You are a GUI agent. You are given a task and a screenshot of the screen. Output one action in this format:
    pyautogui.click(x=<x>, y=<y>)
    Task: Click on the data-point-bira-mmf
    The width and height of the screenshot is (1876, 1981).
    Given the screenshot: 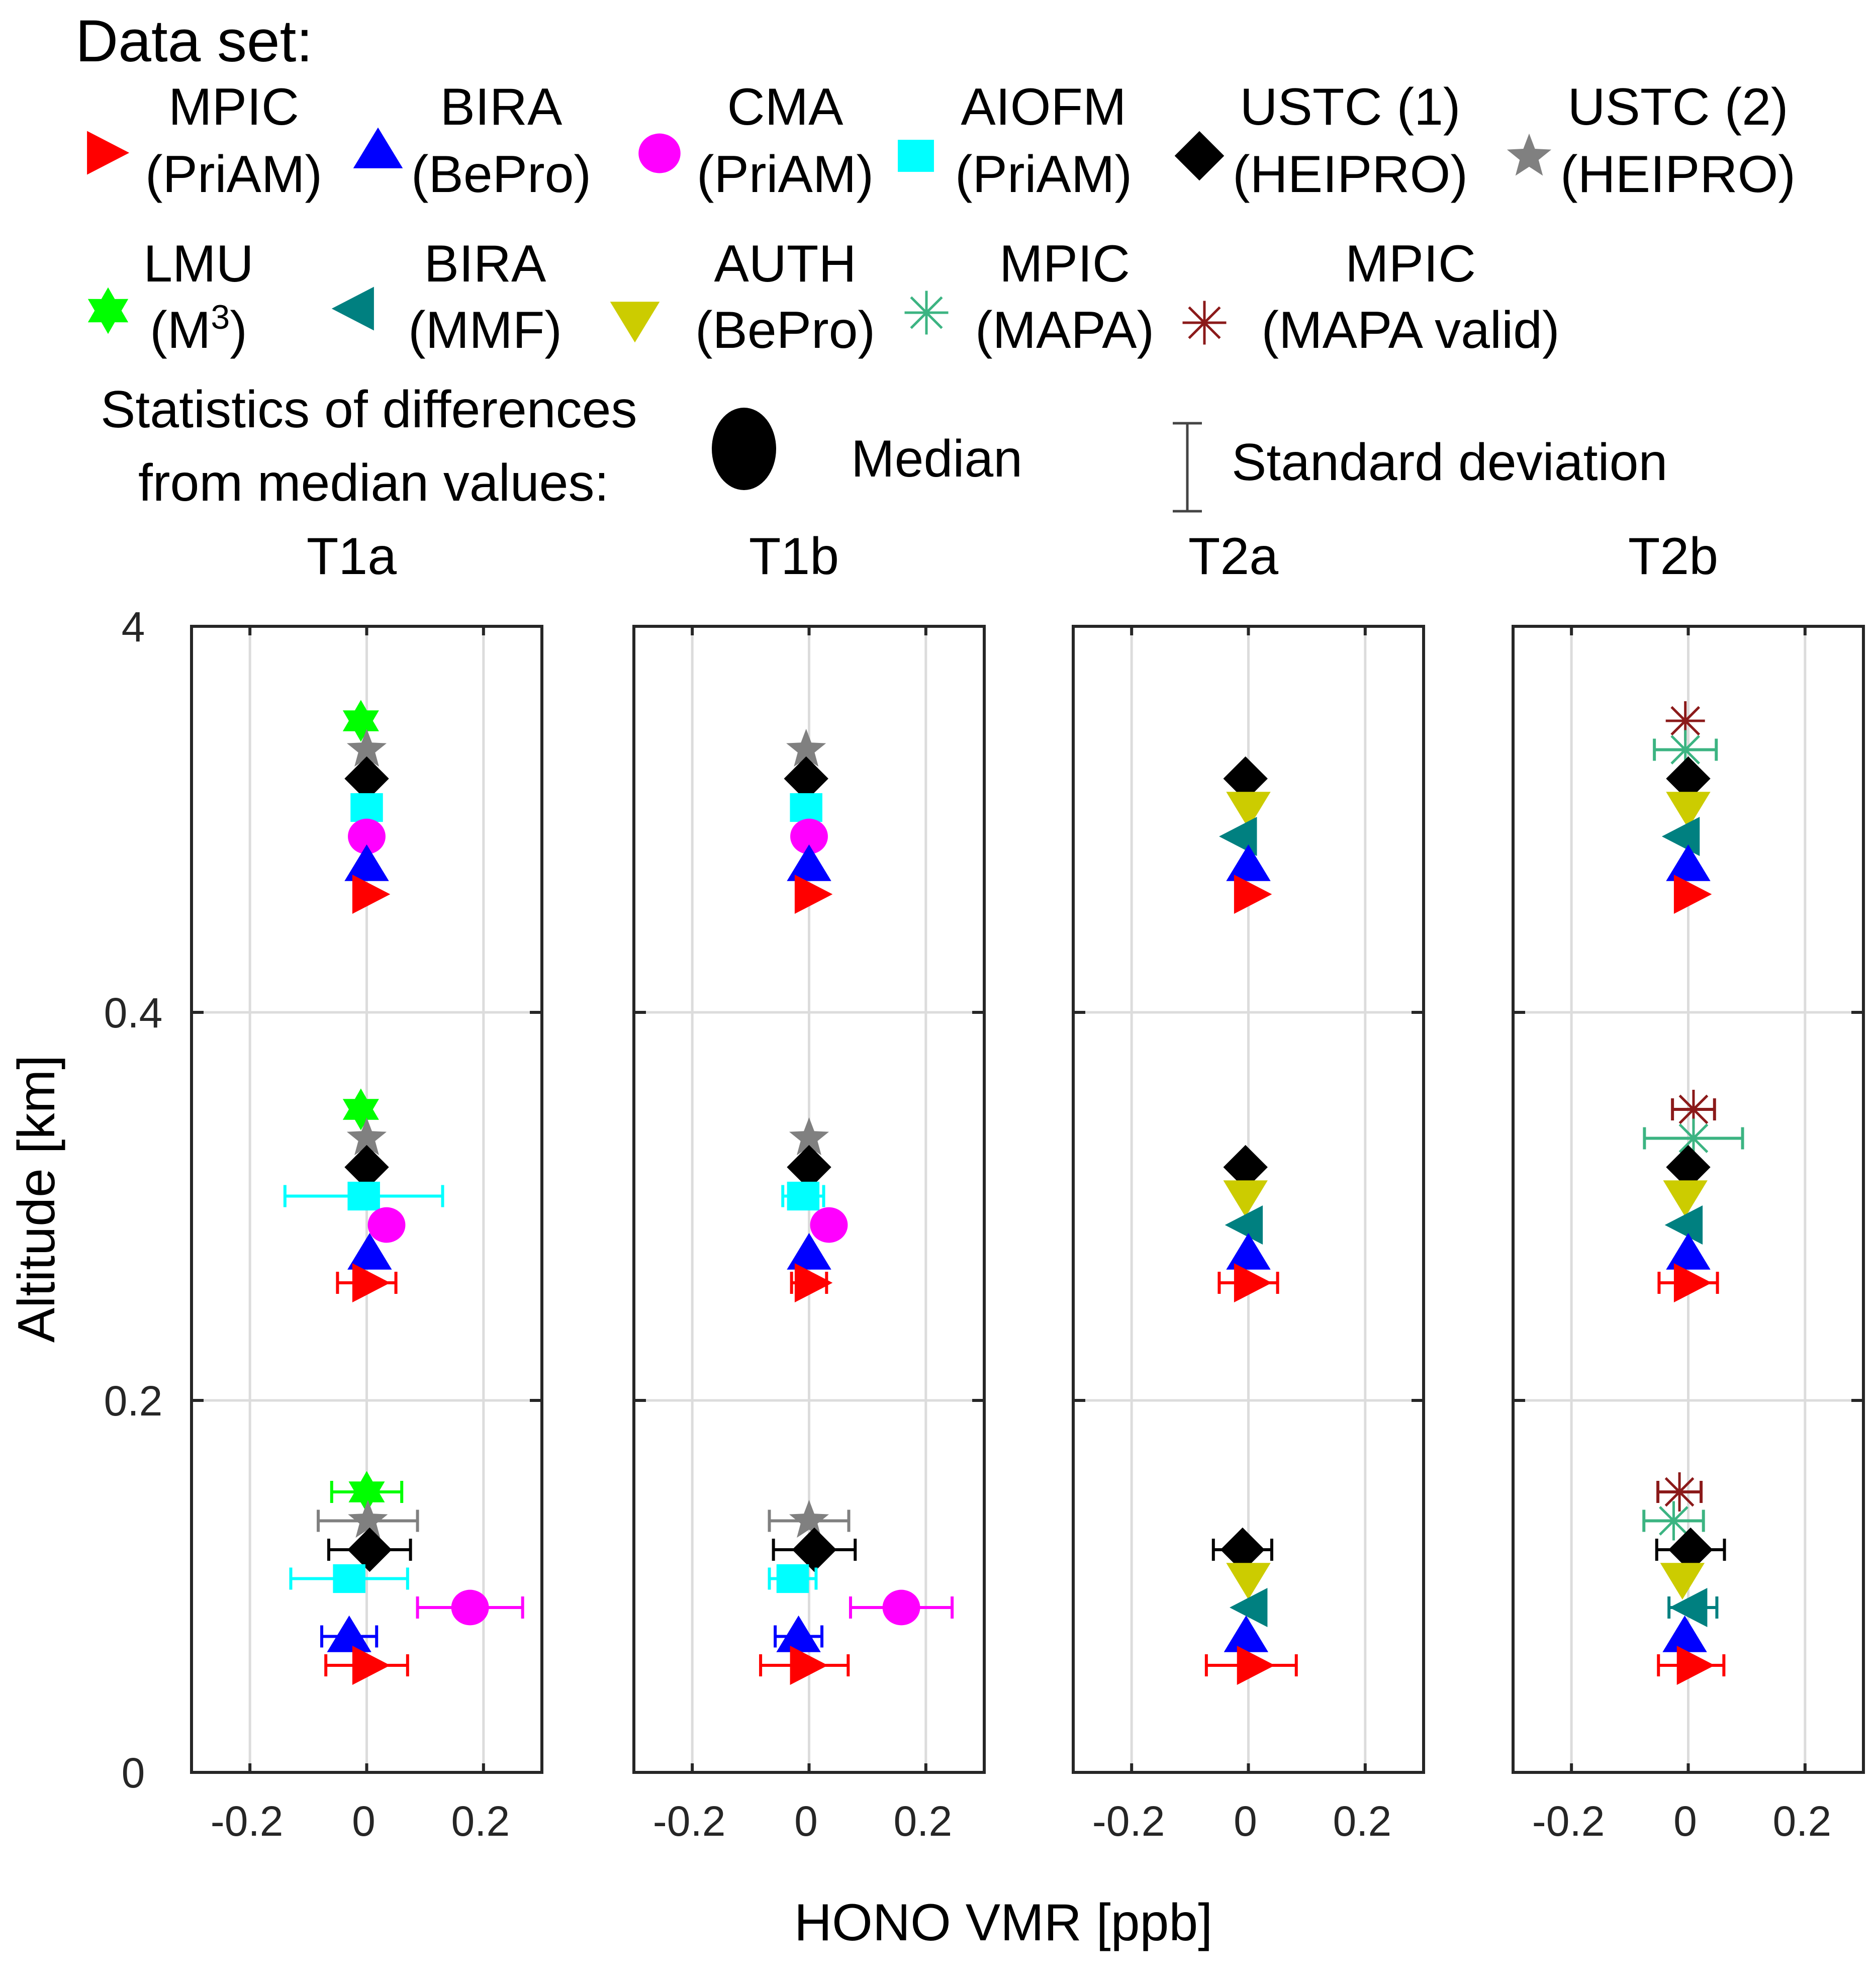 What is the action you would take?
    pyautogui.click(x=1693, y=1607)
    